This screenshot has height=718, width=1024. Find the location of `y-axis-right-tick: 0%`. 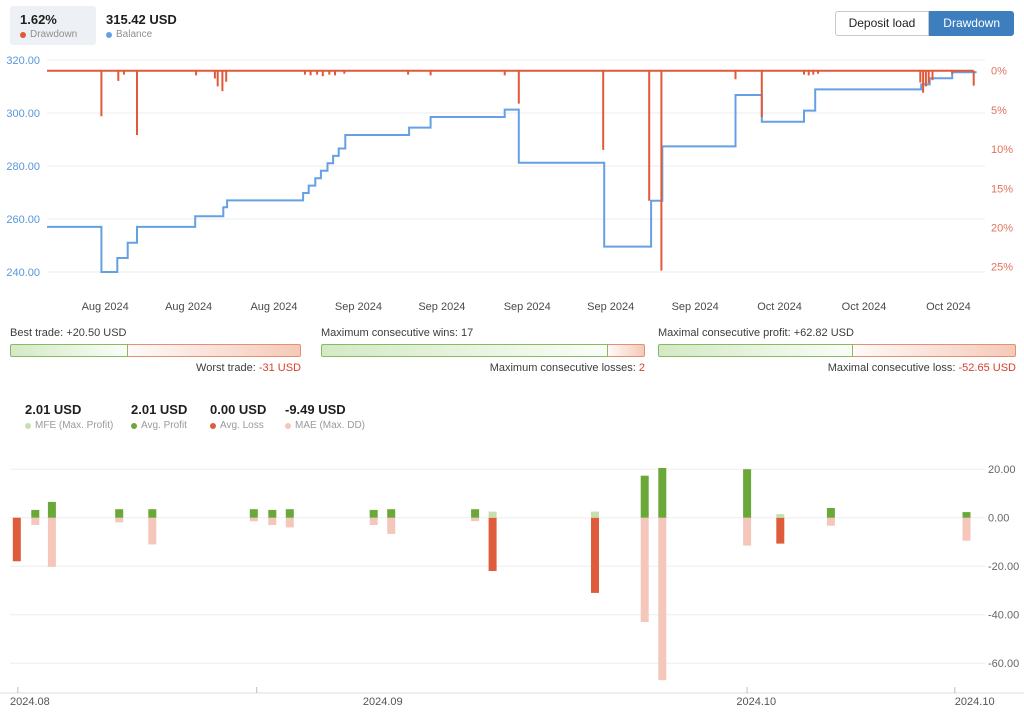

y-axis-right-tick: 0% is located at coordinates (999, 72).